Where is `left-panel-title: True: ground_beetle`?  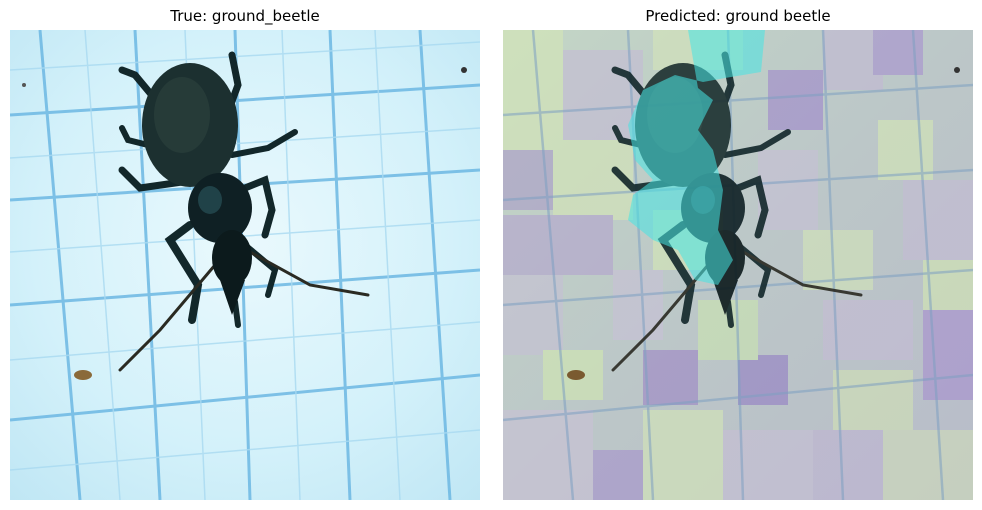 left-panel-title: True: ground_beetle is located at coordinates (245, 16).